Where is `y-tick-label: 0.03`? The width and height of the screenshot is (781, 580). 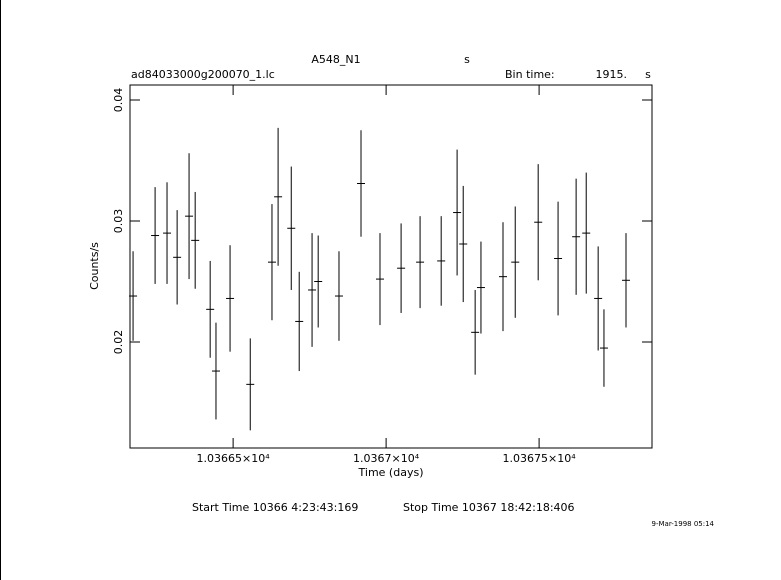 y-tick-label: 0.03 is located at coordinates (118, 221).